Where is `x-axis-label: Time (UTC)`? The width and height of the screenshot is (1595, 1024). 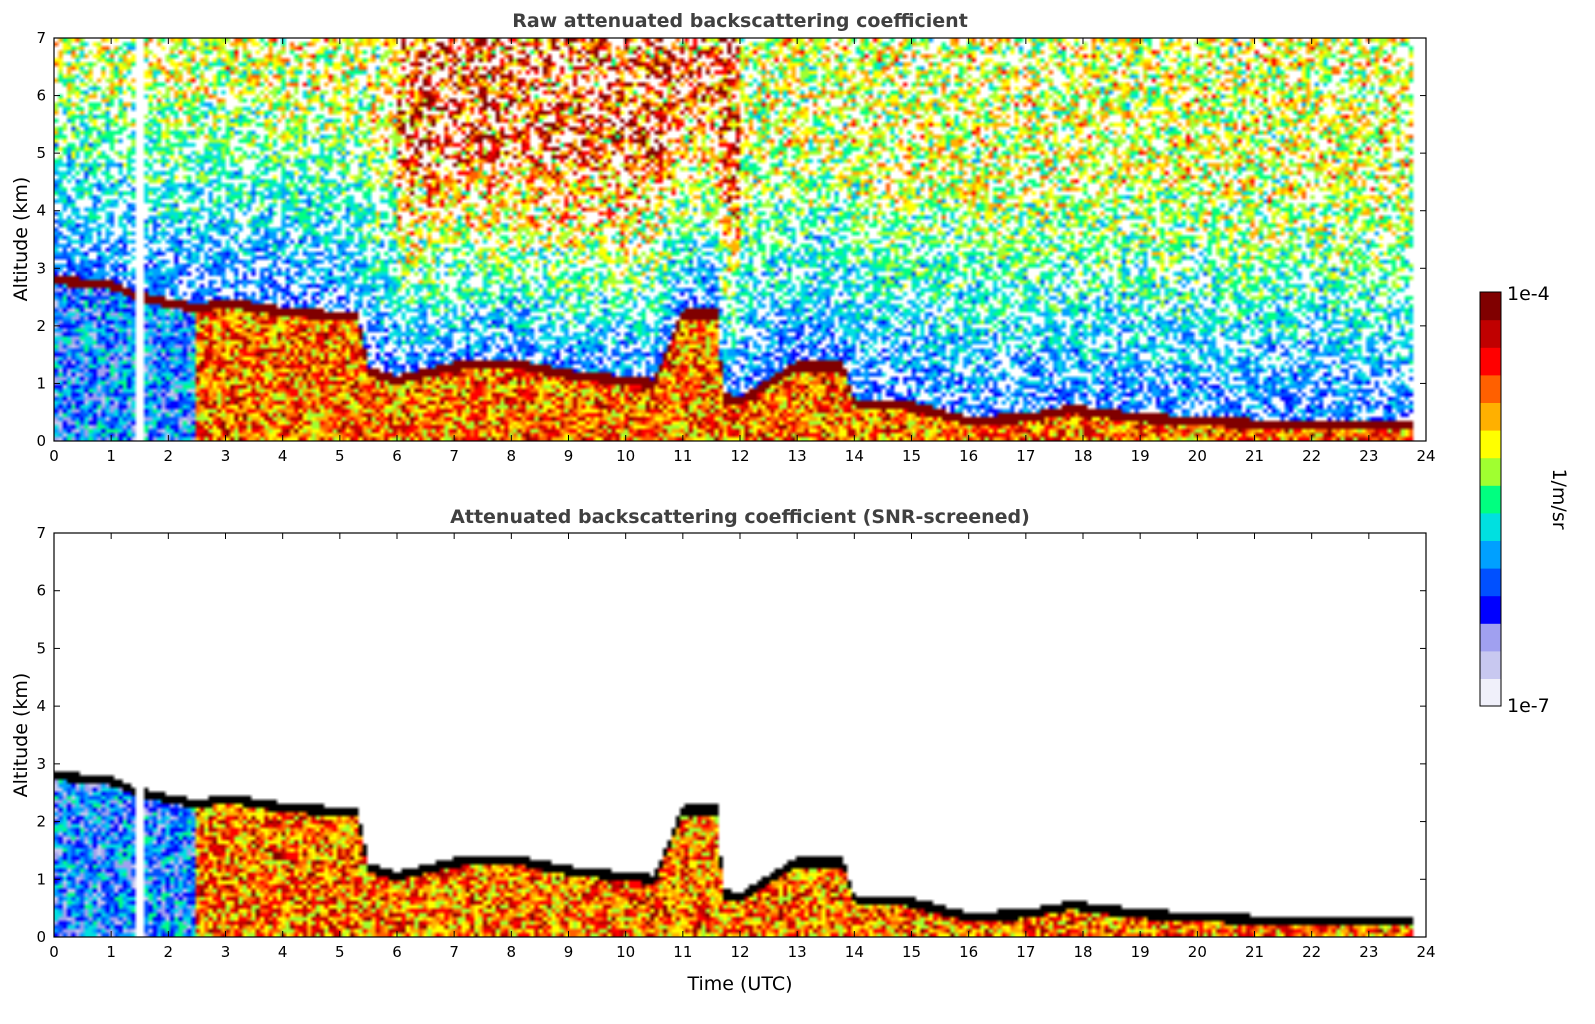 x-axis-label: Time (UTC) is located at coordinates (739, 984).